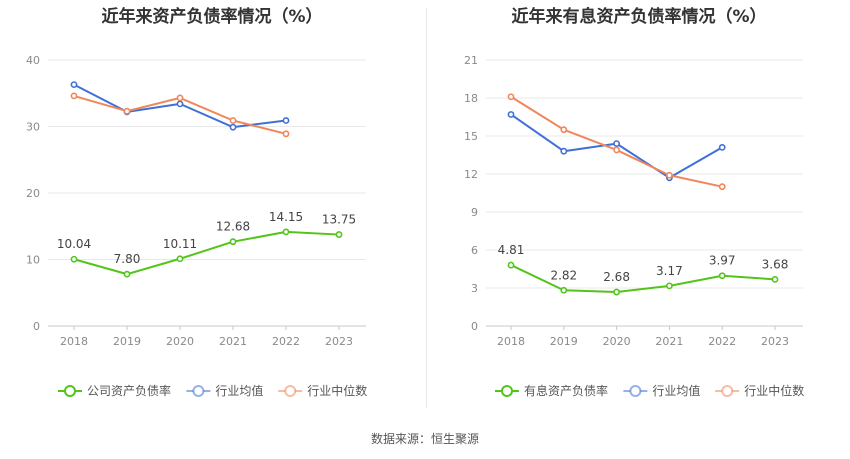 The width and height of the screenshot is (850, 459). Describe the element at coordinates (33, 193) in the screenshot. I see `y-tick-label: 20` at that location.